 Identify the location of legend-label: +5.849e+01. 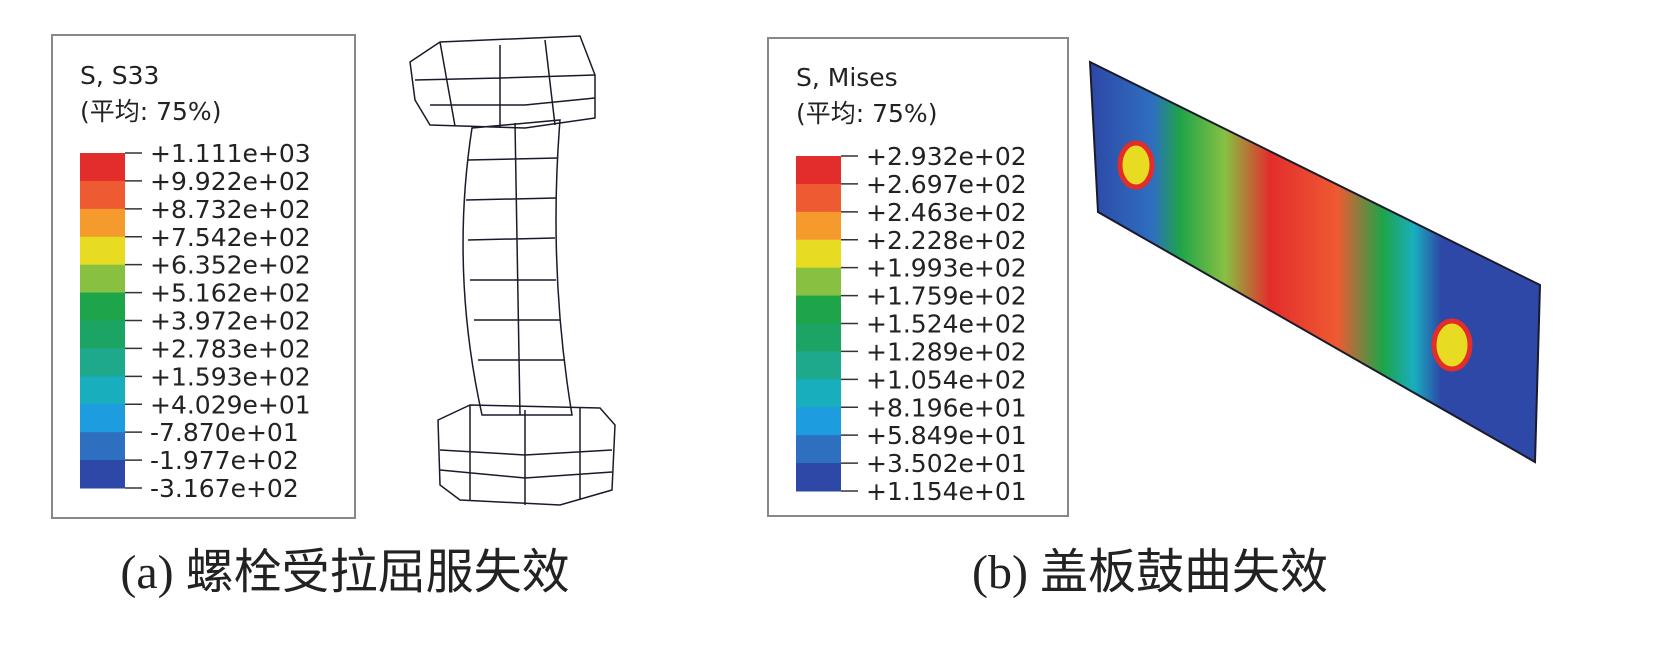
(946, 435).